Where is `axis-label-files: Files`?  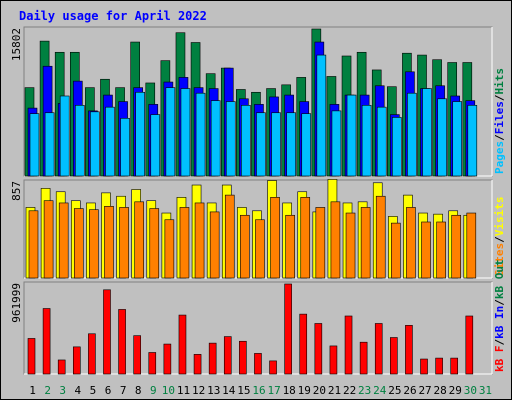
axis-label-files: Files is located at coordinates (499, 117).